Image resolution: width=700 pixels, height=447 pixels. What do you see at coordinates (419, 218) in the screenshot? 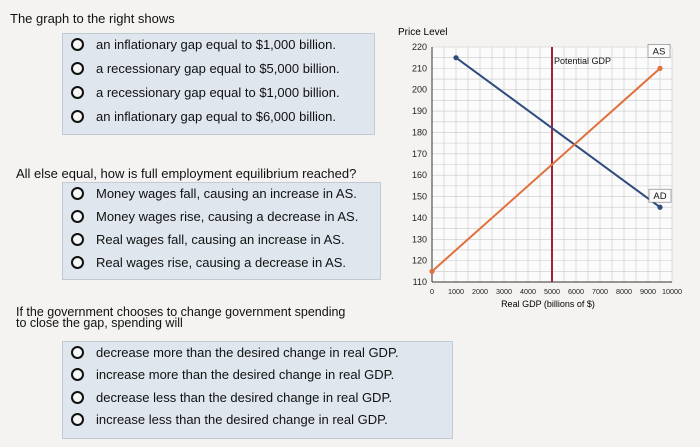
I see `y-tick-label: 140` at bounding box center [419, 218].